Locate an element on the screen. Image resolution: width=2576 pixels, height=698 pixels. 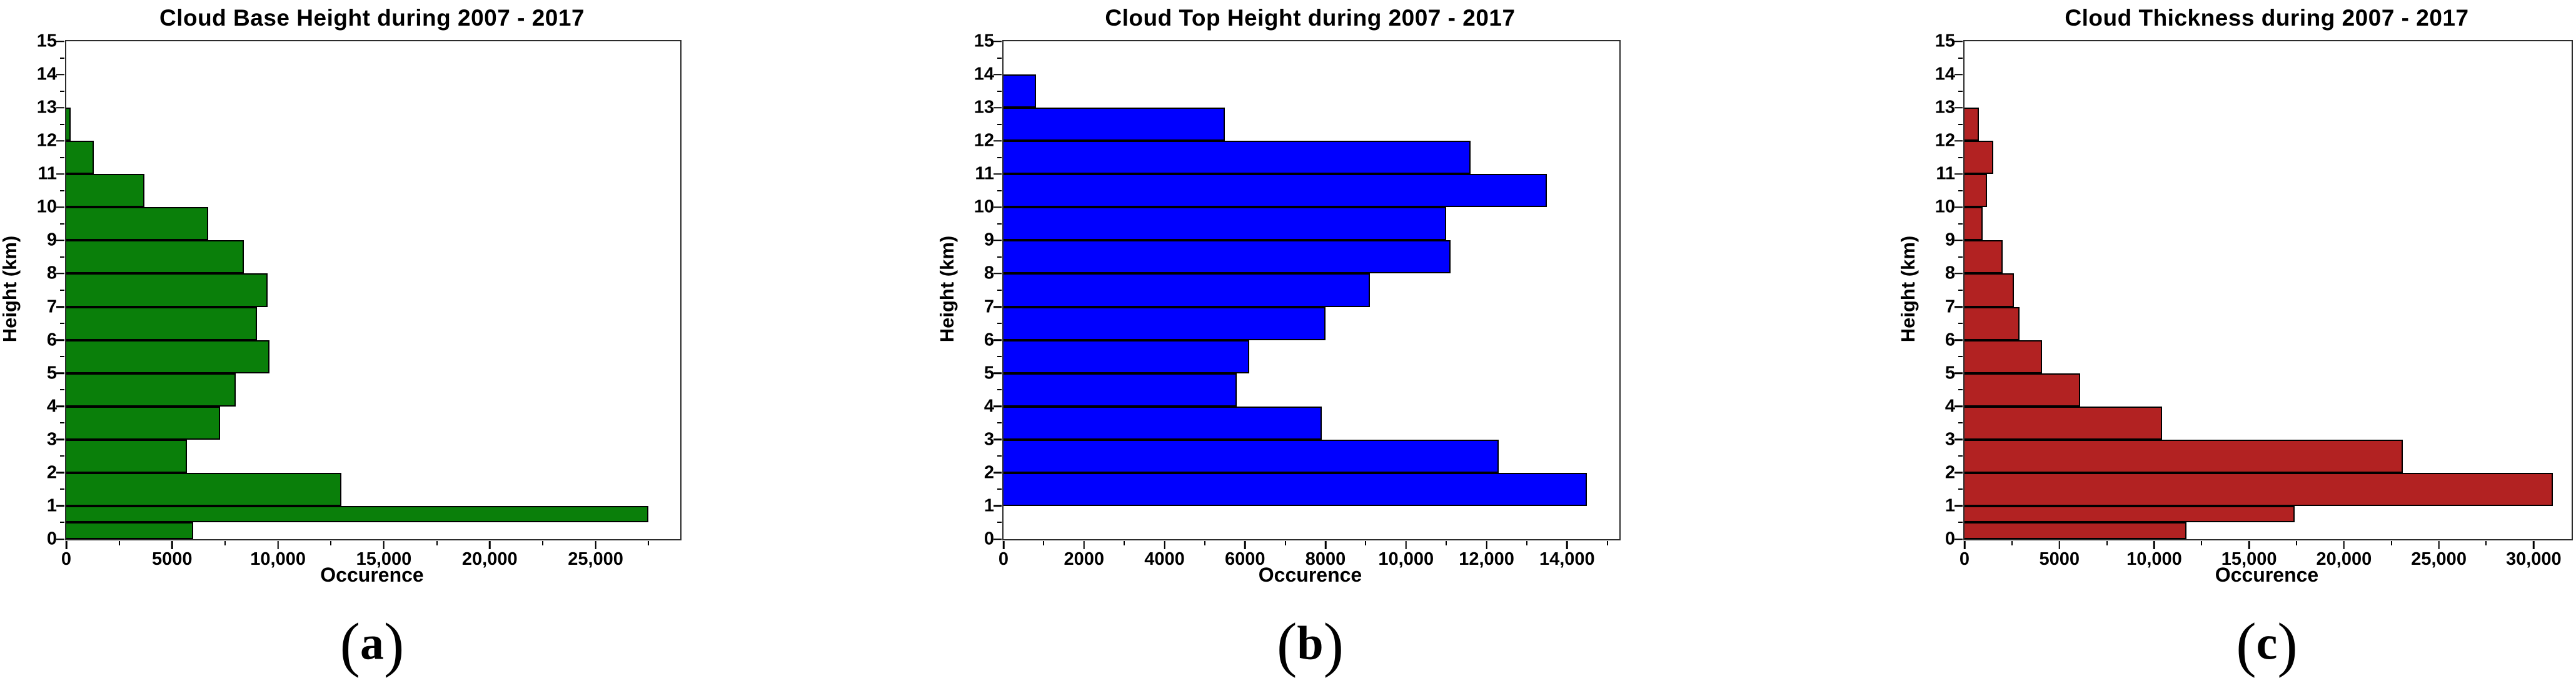
x-tick-label: 6000 is located at coordinates (1245, 559).